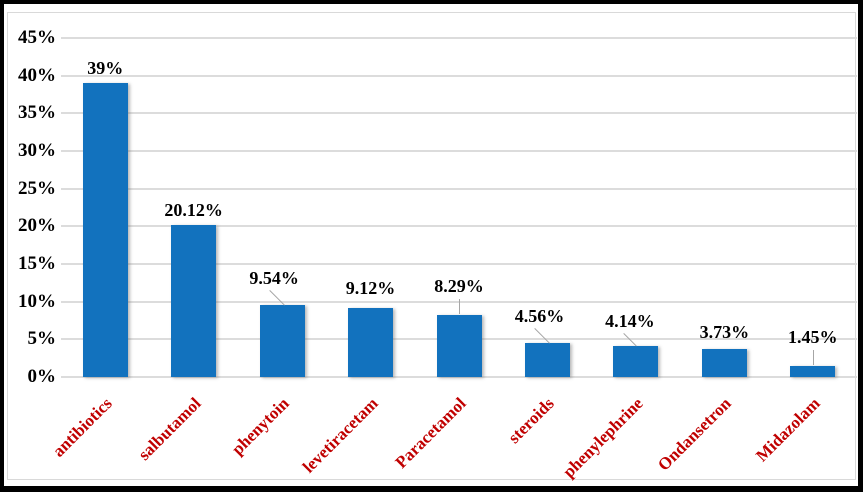 The height and width of the screenshot is (492, 863). What do you see at coordinates (603, 437) in the screenshot?
I see `x-category-label: phenylephrine` at bounding box center [603, 437].